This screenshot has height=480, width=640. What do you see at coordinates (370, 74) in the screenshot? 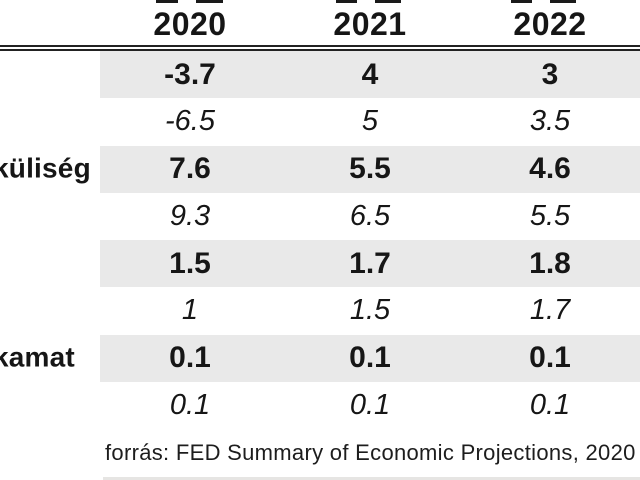
I see `cell-value: 4` at bounding box center [370, 74].